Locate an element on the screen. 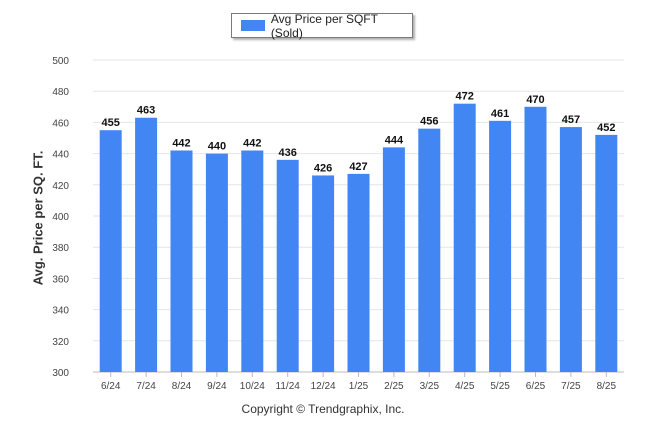 The width and height of the screenshot is (646, 434). x-tick-label: 1/25 is located at coordinates (359, 386).